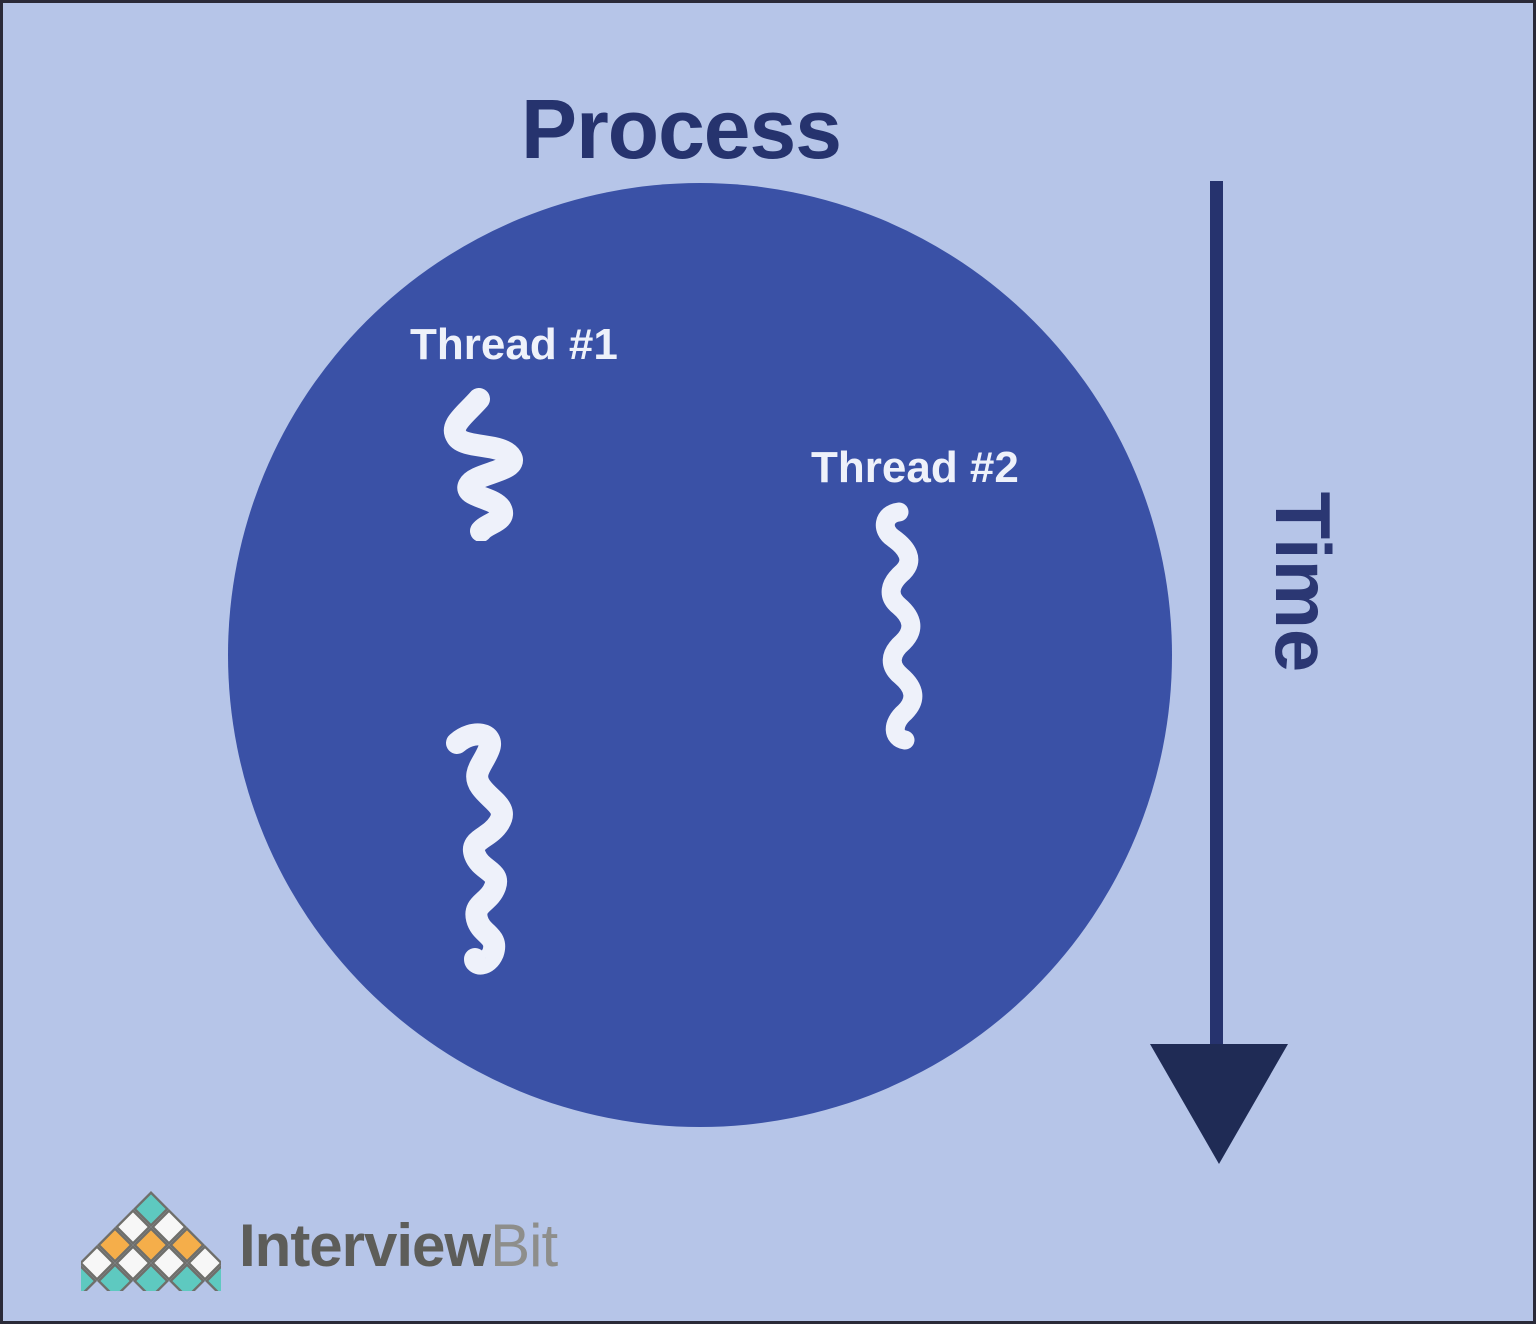  I want to click on interviewbit-logo: InterviewBit, so click(309, 1245).